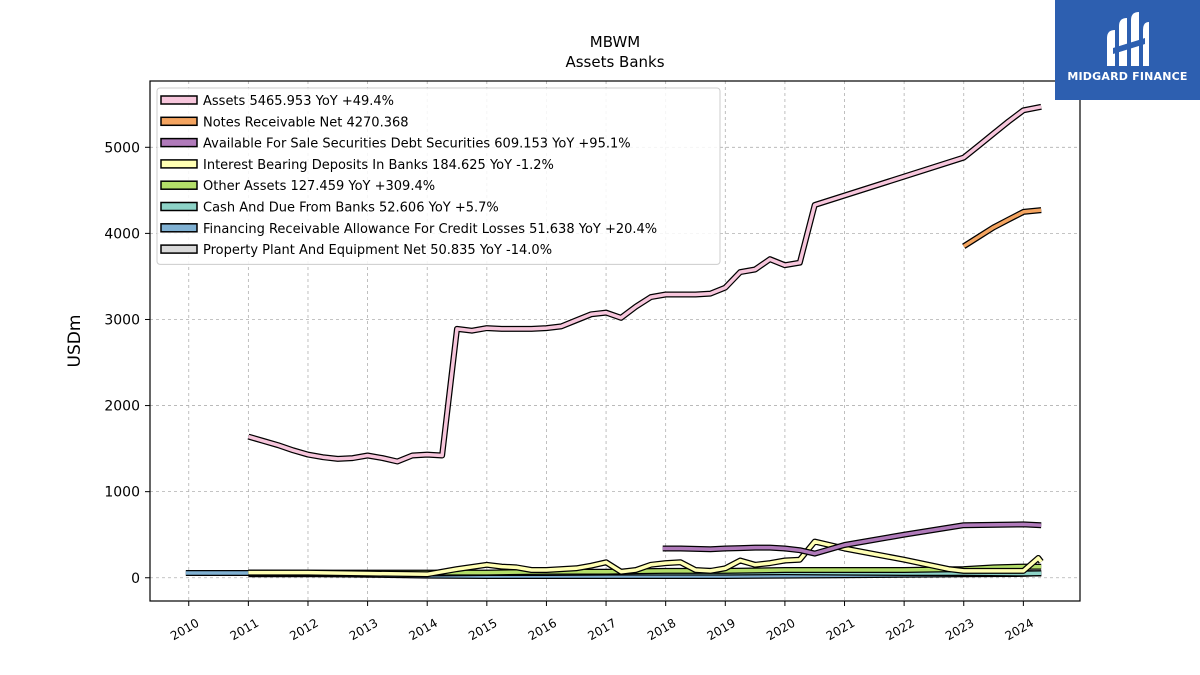 This screenshot has width=1200, height=675. Describe the element at coordinates (542, 629) in the screenshot. I see `x-tick-label-6: 2016` at that location.